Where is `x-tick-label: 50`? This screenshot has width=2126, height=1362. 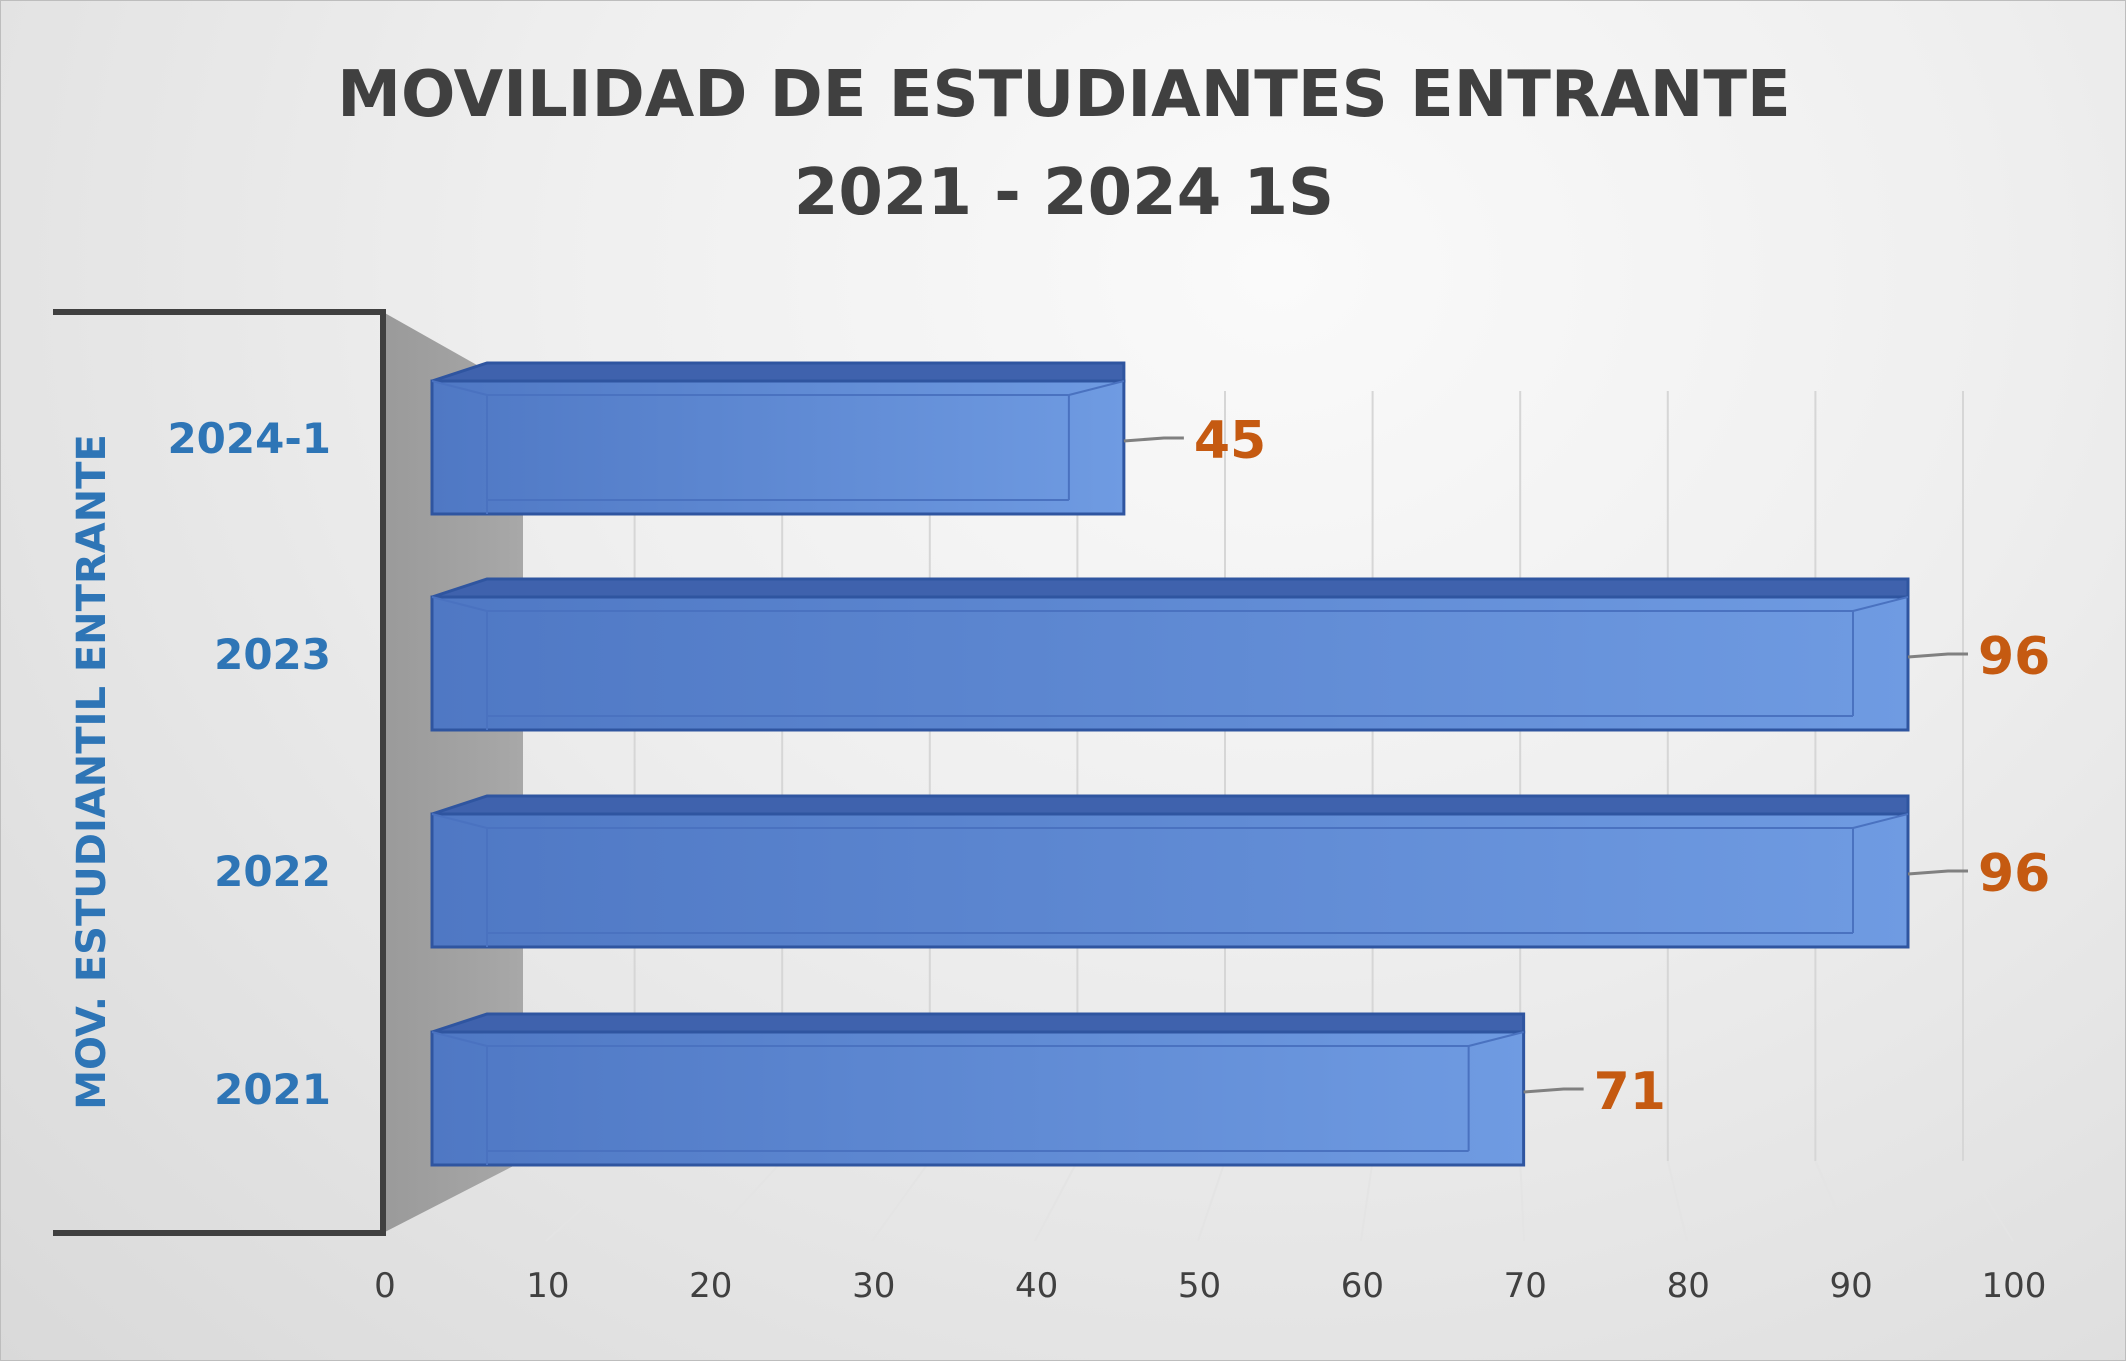 x-tick-label: 50 is located at coordinates (1199, 1286).